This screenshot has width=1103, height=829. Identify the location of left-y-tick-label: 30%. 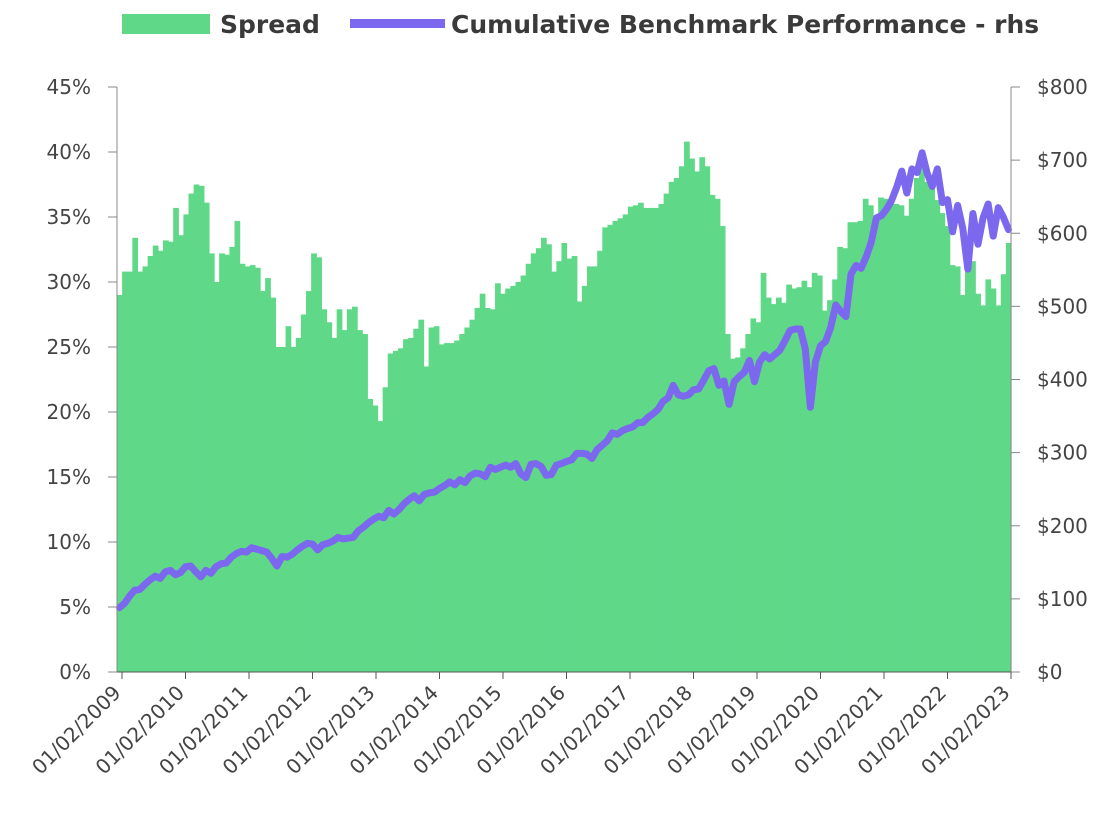
(69, 282).